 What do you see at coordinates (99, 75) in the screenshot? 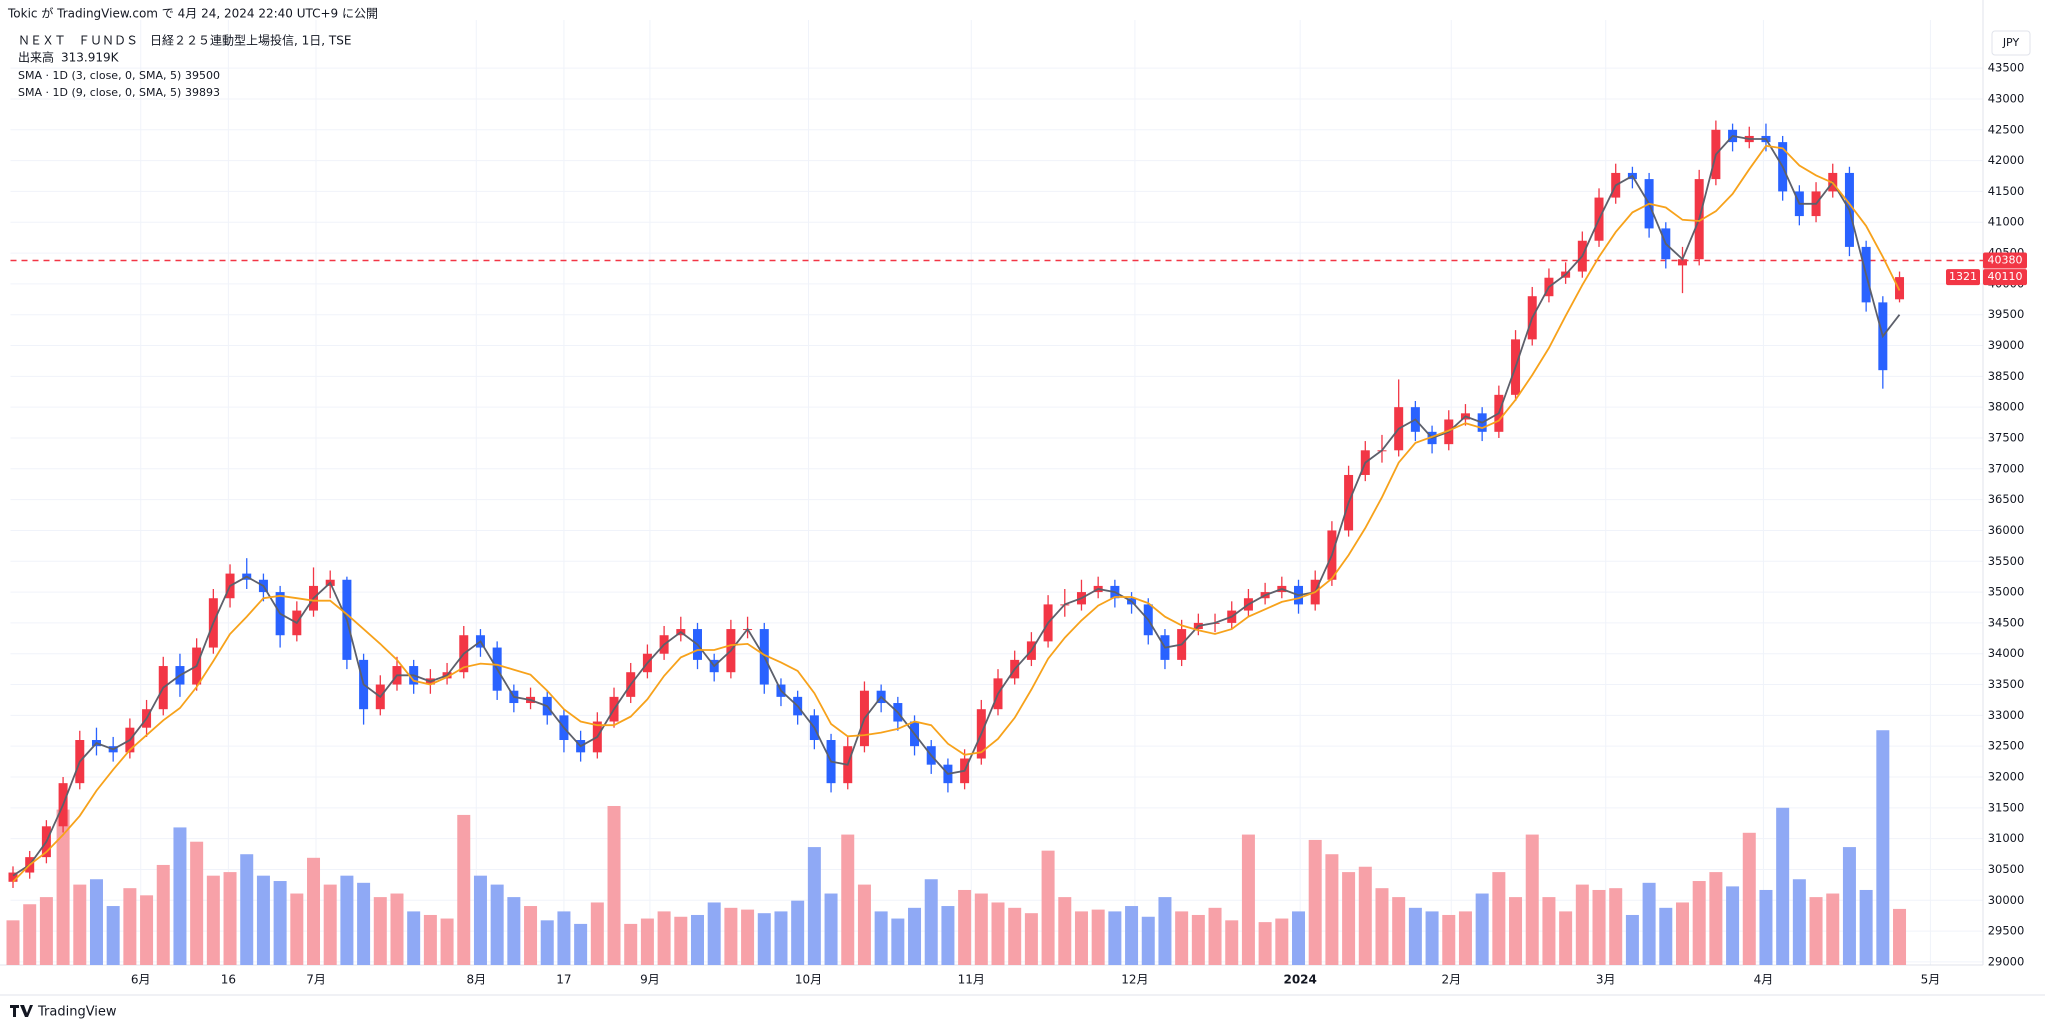
I see `series-legend-name: SMA · 1D (3, close, 0, SMA, 5)` at bounding box center [99, 75].